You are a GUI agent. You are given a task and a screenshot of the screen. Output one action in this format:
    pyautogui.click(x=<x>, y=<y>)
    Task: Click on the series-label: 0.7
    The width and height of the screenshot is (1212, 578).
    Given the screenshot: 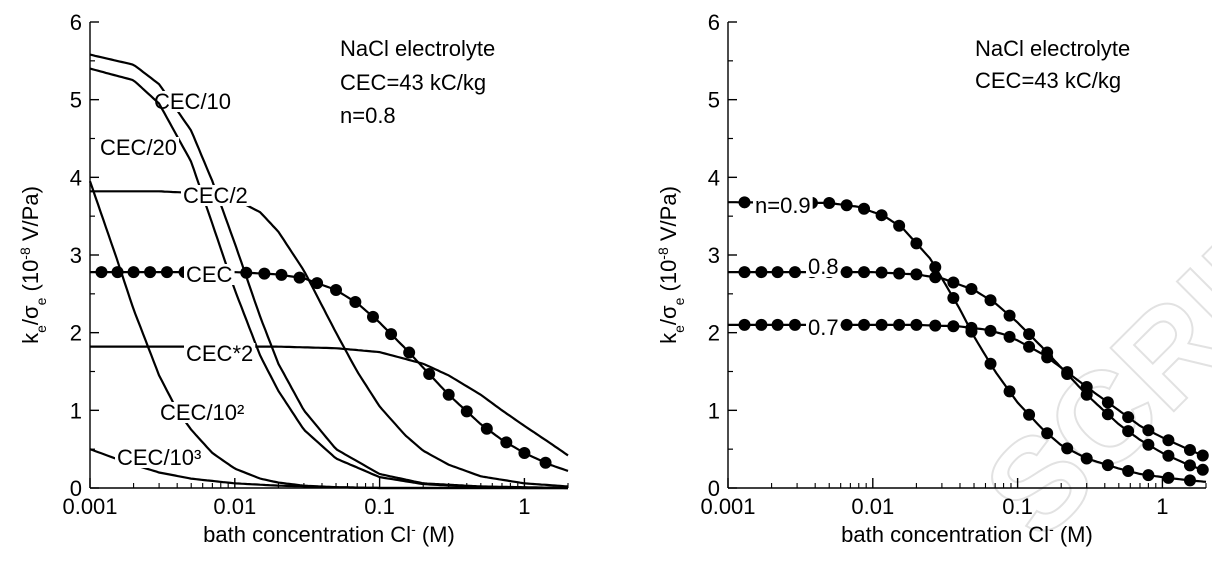 What is the action you would take?
    pyautogui.click(x=823, y=327)
    